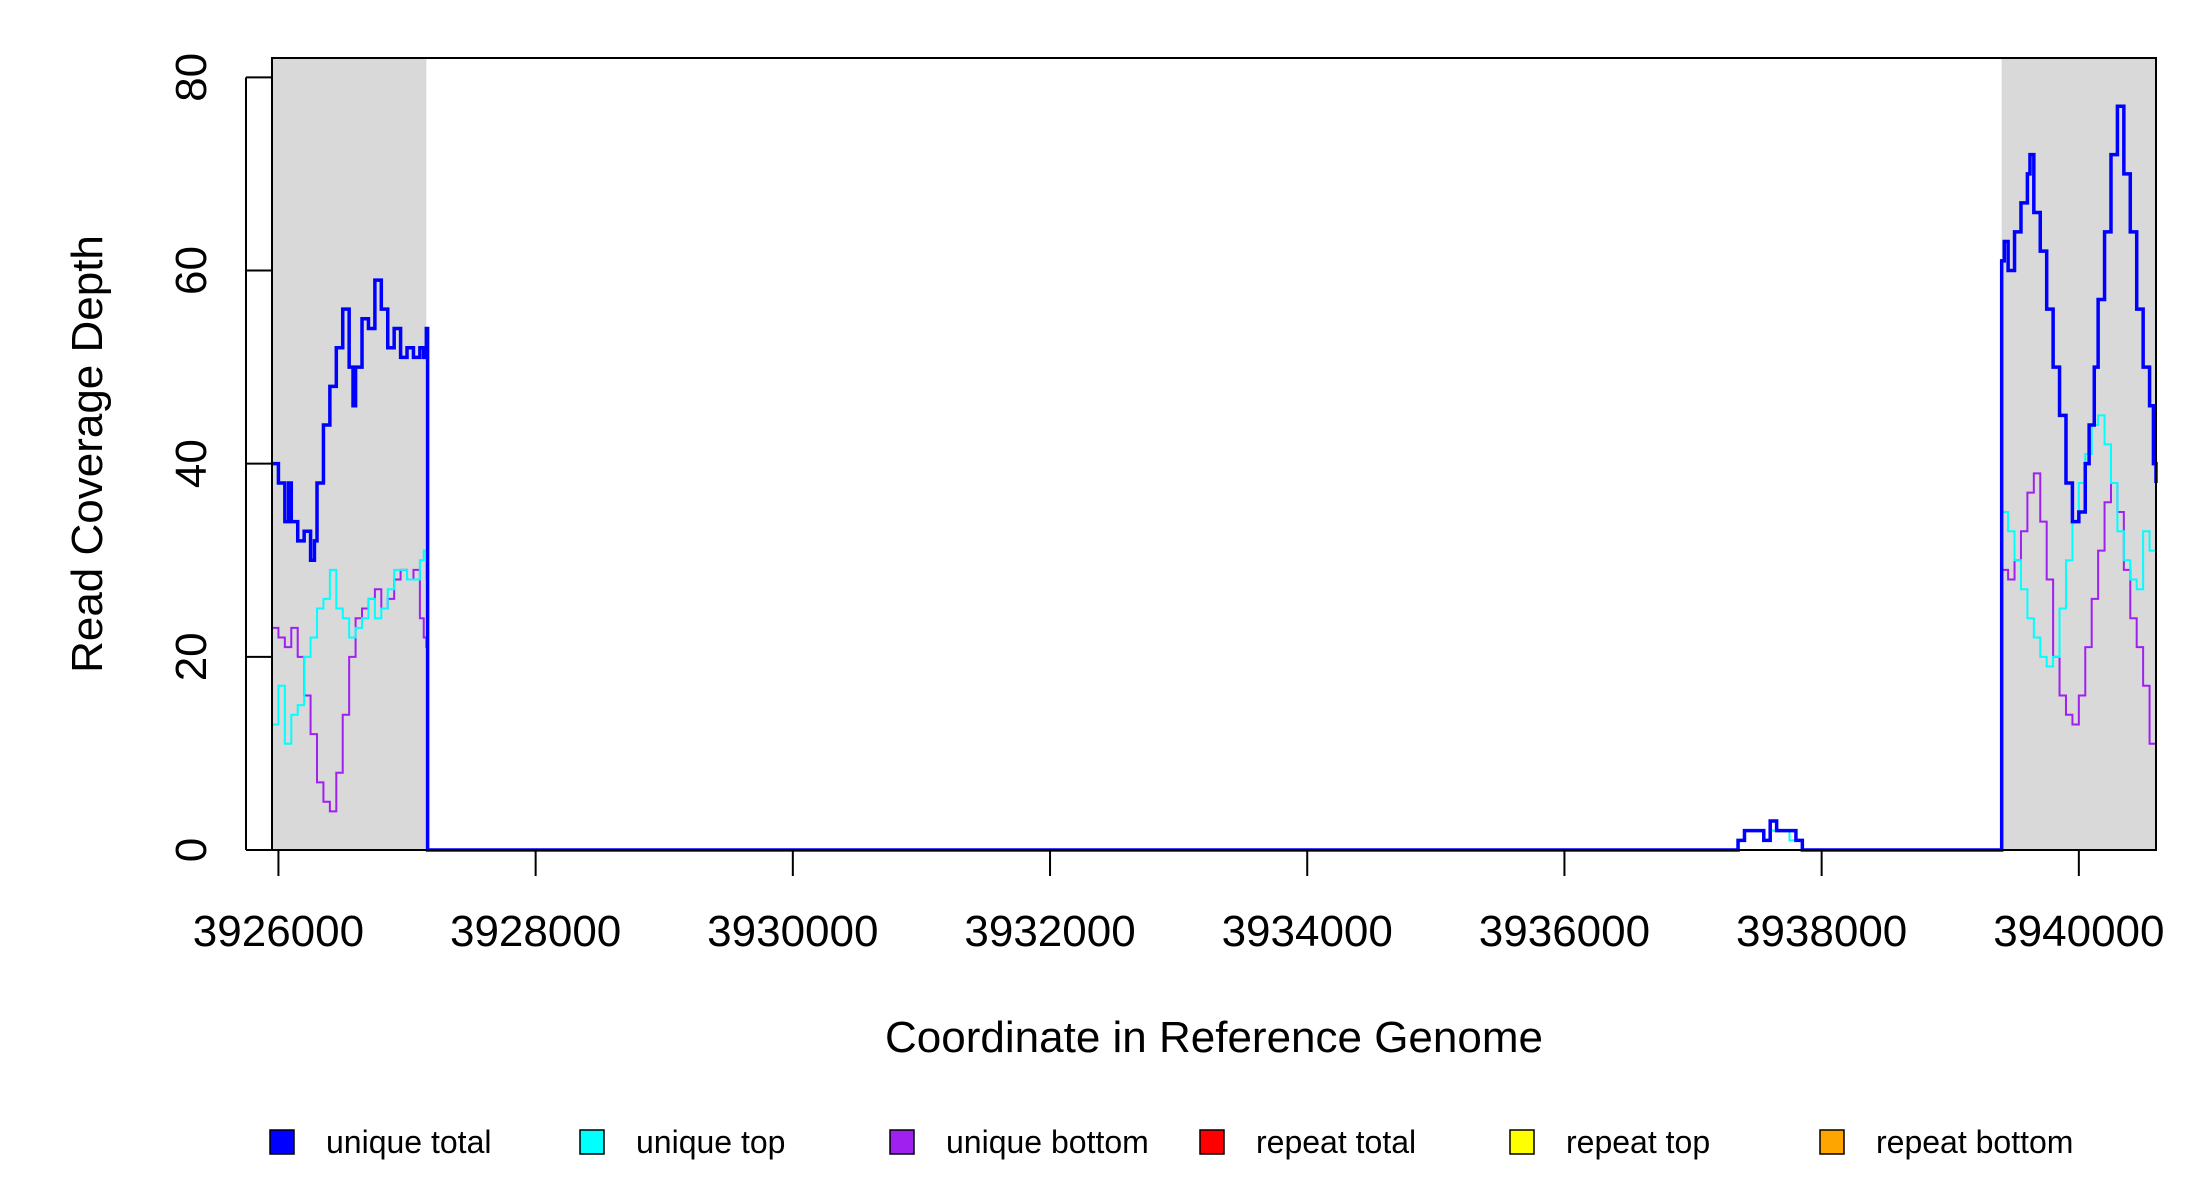 The image size is (2200, 1200). I want to click on legend-item-repeat-bottom: repeat bottom, so click(1946, 1142).